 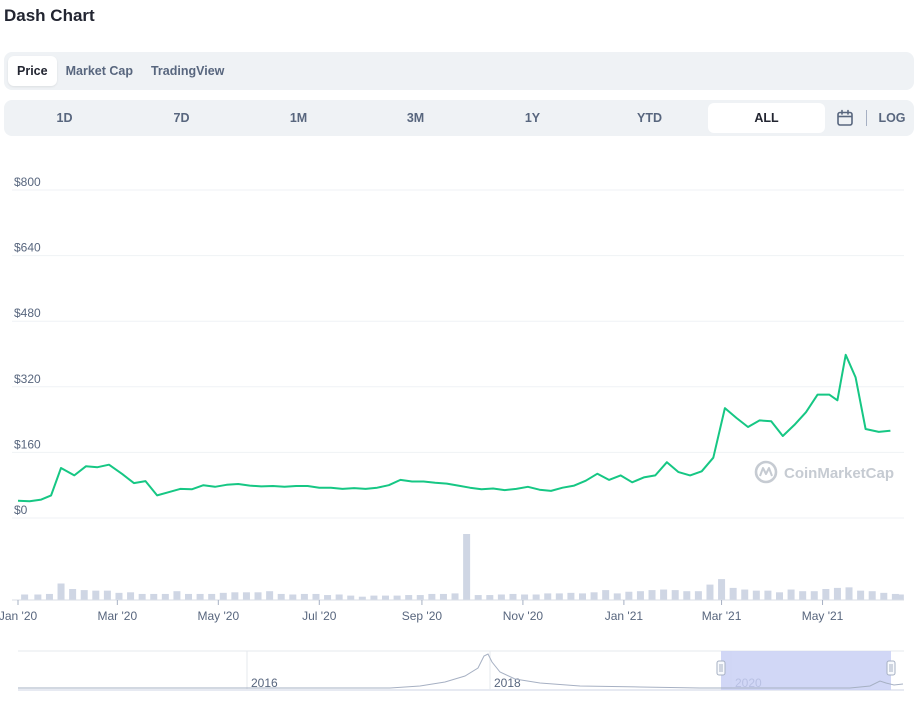 What do you see at coordinates (866, 118) in the screenshot?
I see `toolbar-divider` at bounding box center [866, 118].